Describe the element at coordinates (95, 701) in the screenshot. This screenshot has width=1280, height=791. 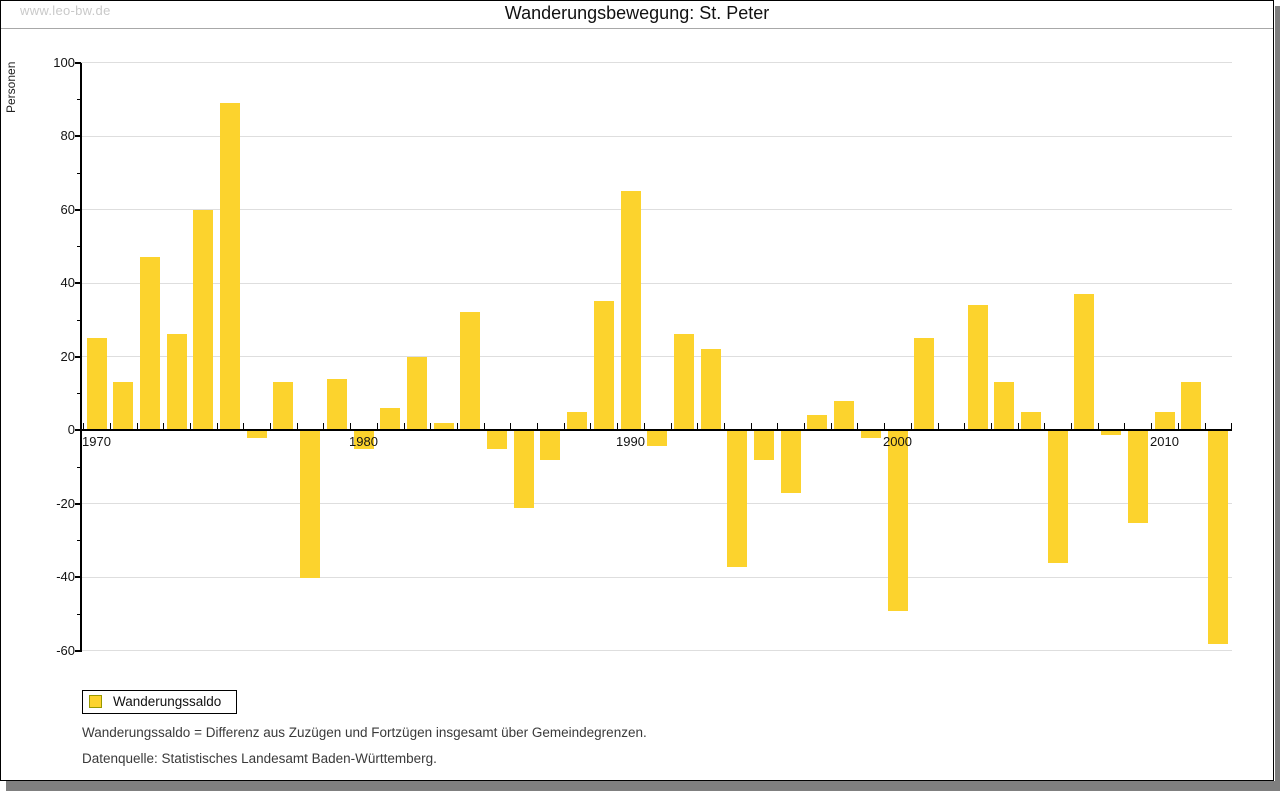
I see `legend-swatch-icon` at that location.